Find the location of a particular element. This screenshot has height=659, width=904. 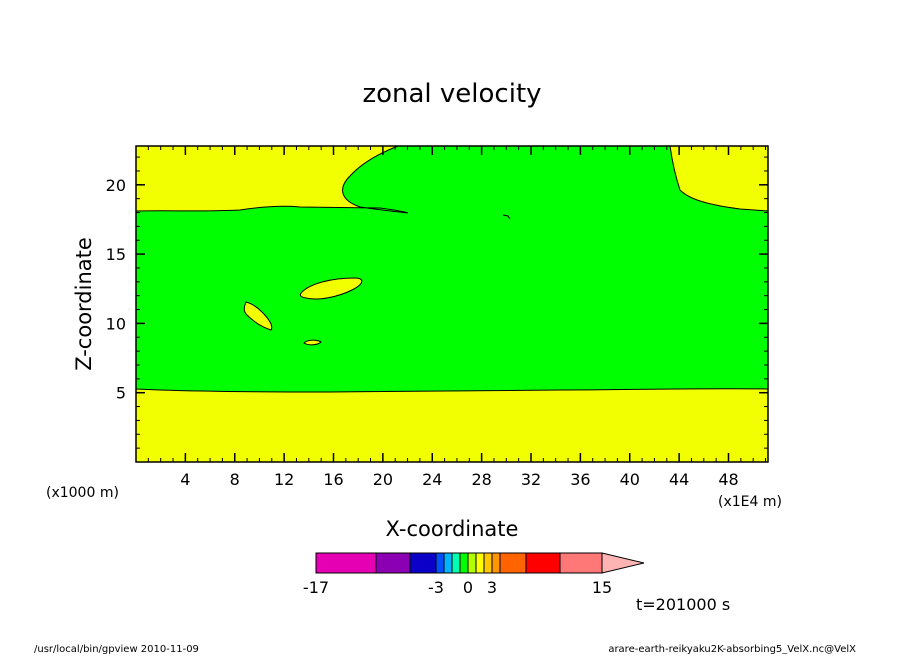

x-tick-label: 12 is located at coordinates (284, 479).